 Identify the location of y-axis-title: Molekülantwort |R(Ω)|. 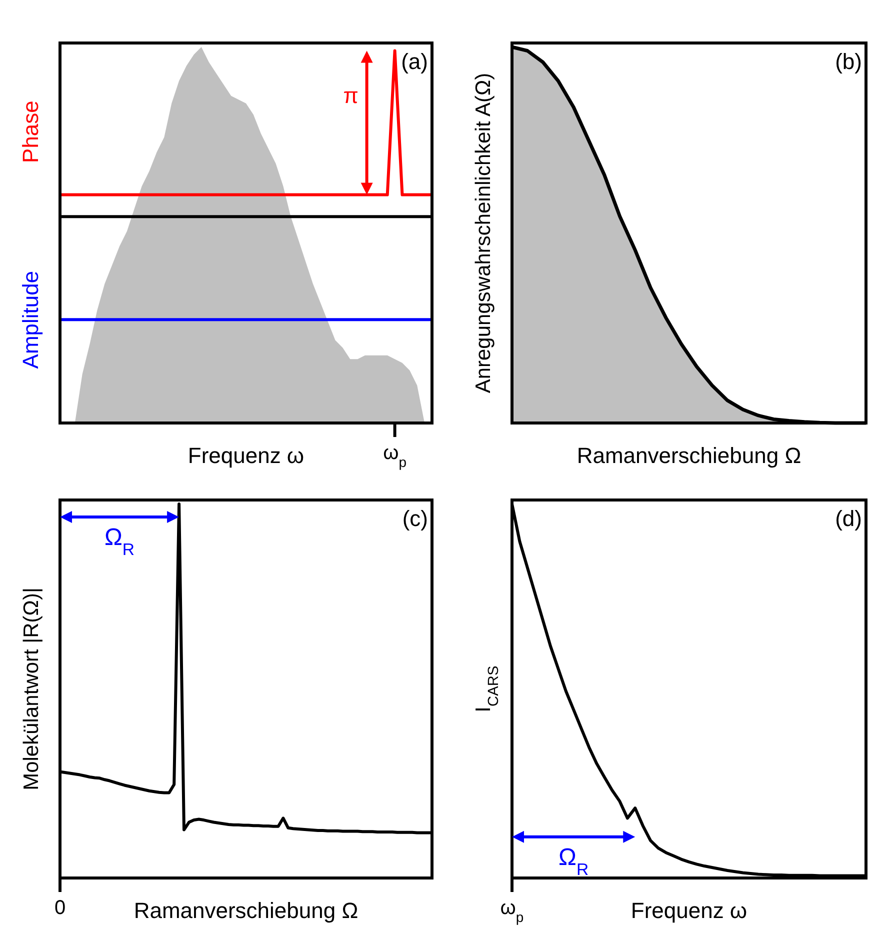
(31, 689).